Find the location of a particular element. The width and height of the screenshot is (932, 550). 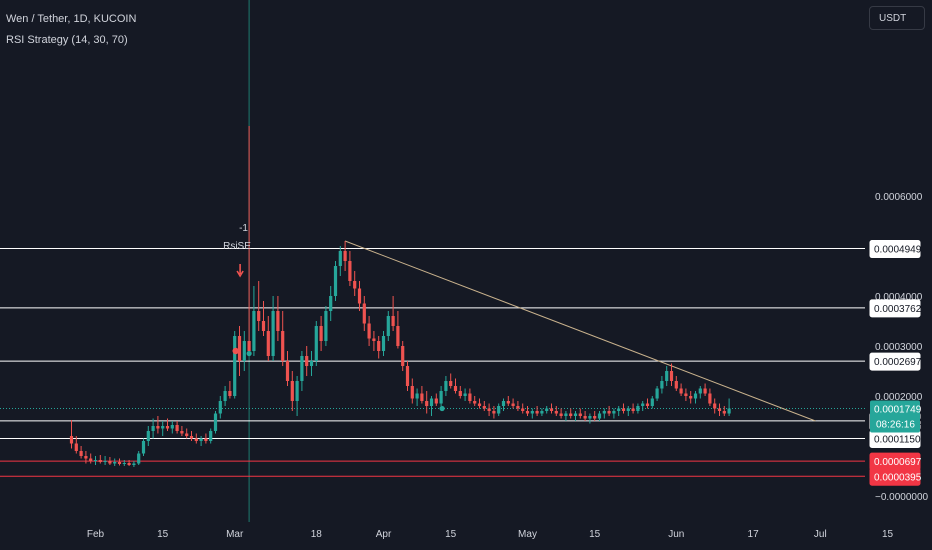

price-tag-1-box is located at coordinates (895, 308).